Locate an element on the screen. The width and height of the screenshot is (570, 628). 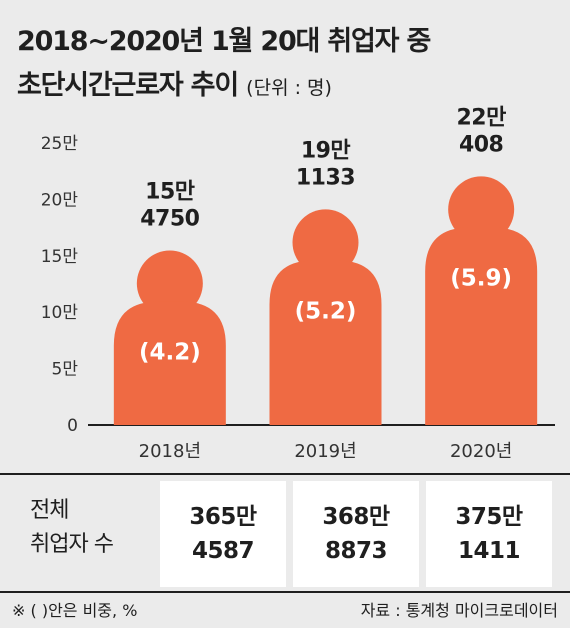
table-cell-2020: 375만 1411 is located at coordinates (489, 534).